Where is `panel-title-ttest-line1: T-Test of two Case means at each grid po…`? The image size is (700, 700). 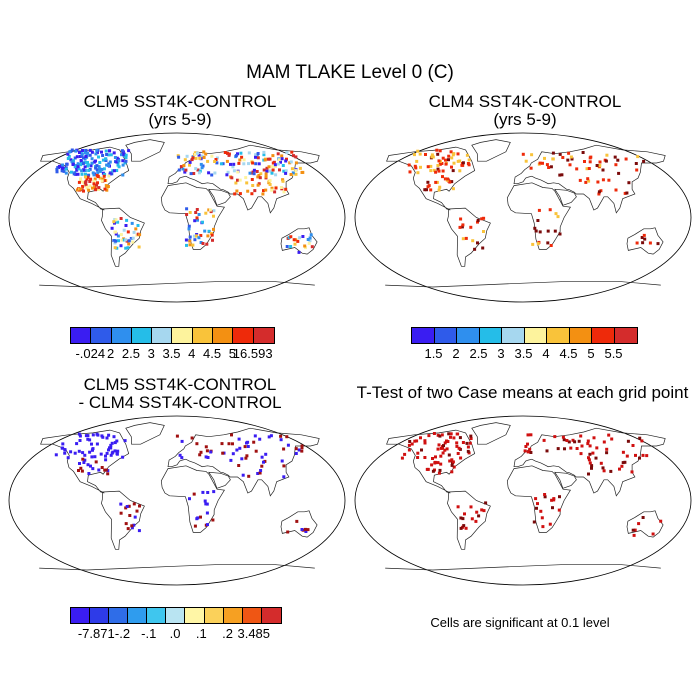 panel-title-ttest-line1: T-Test of two Case means at each grid po… is located at coordinates (522, 392).